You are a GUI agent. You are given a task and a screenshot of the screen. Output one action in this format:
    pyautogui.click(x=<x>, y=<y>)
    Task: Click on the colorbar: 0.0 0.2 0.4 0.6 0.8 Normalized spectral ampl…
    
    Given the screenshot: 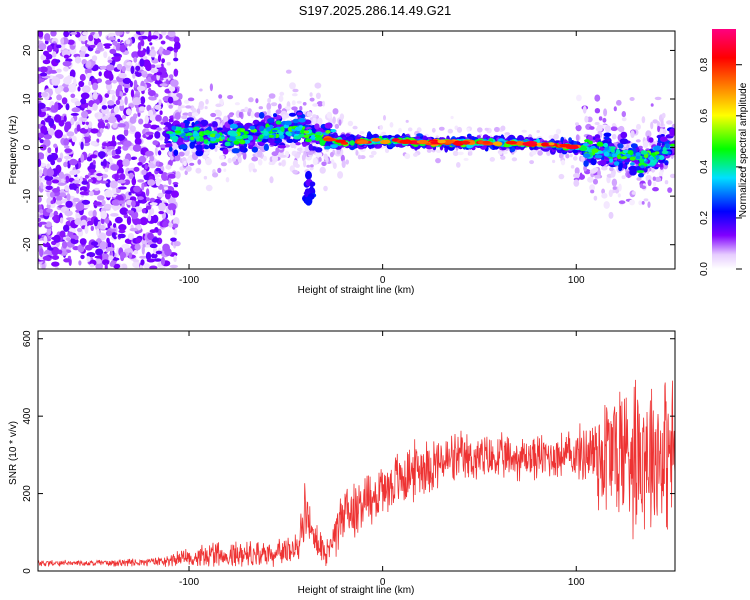 What is the action you would take?
    pyautogui.click(x=724, y=152)
    